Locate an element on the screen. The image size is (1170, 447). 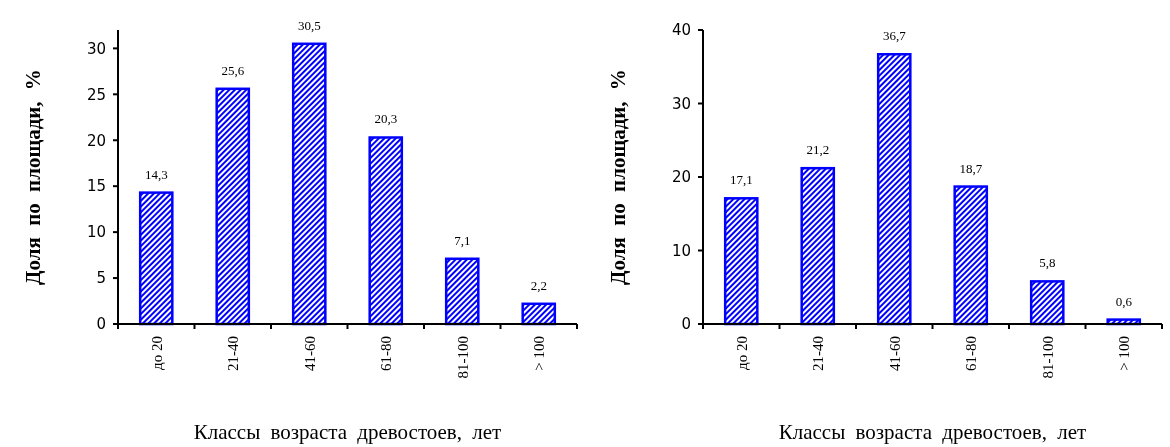
data-label: 18,7 is located at coordinates (971, 168).